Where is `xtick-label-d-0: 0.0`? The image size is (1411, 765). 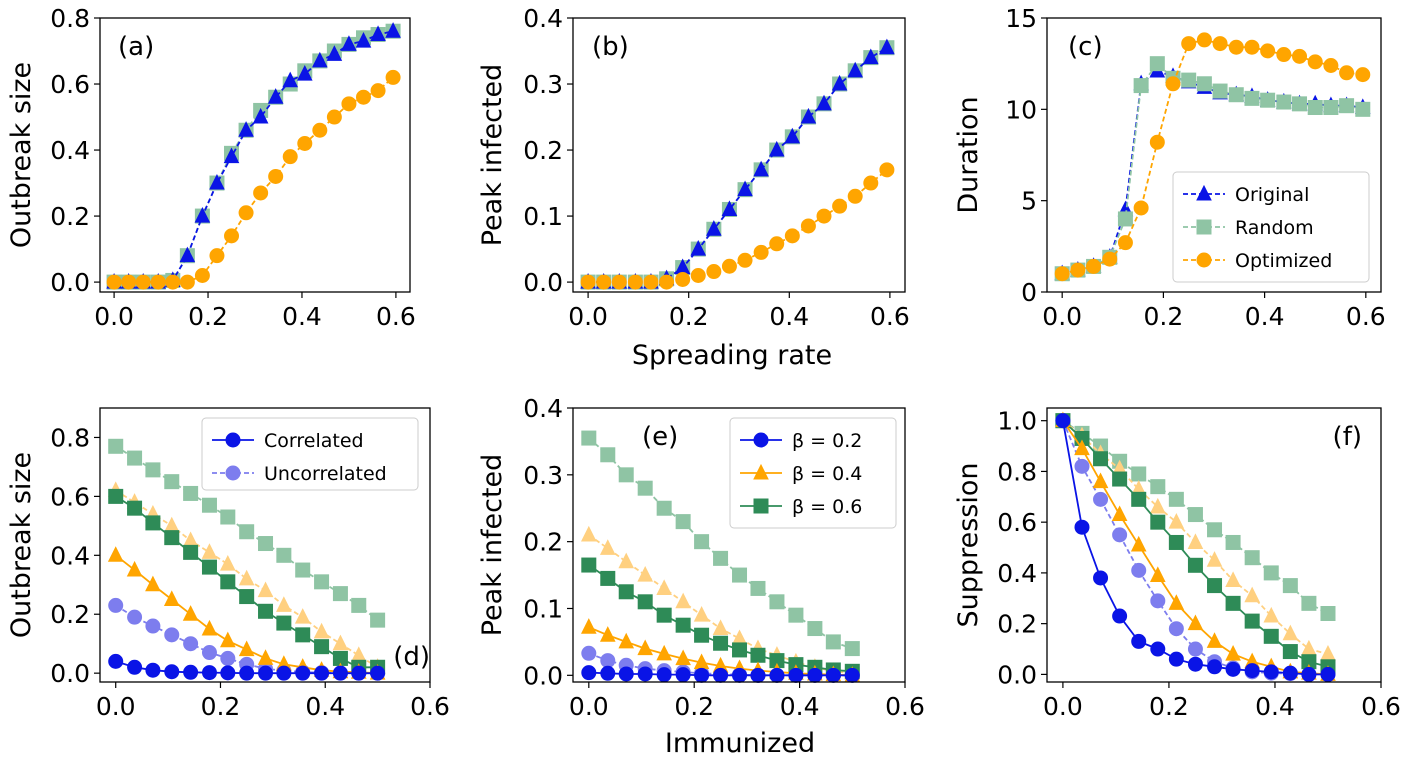 xtick-label-d-0: 0.0 is located at coordinates (116, 706).